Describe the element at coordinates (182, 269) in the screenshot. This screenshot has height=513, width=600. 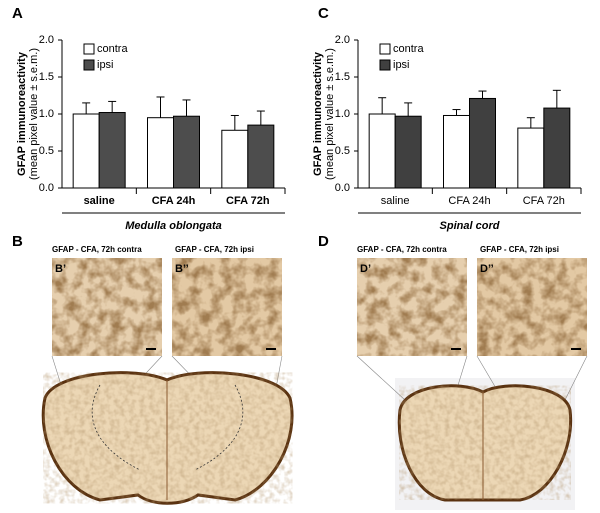
I see `inset-label: B’’` at that location.